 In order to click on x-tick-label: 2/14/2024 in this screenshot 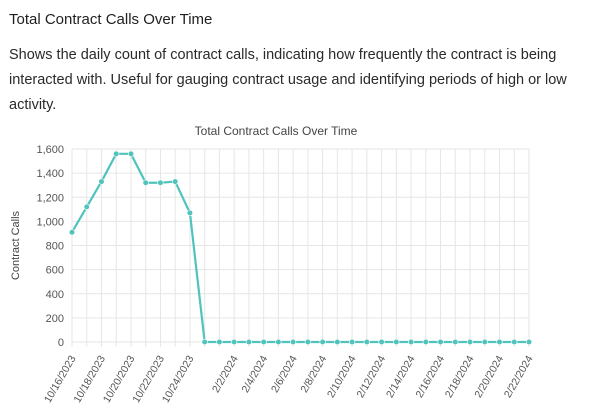, I will do `click(401, 376)`.